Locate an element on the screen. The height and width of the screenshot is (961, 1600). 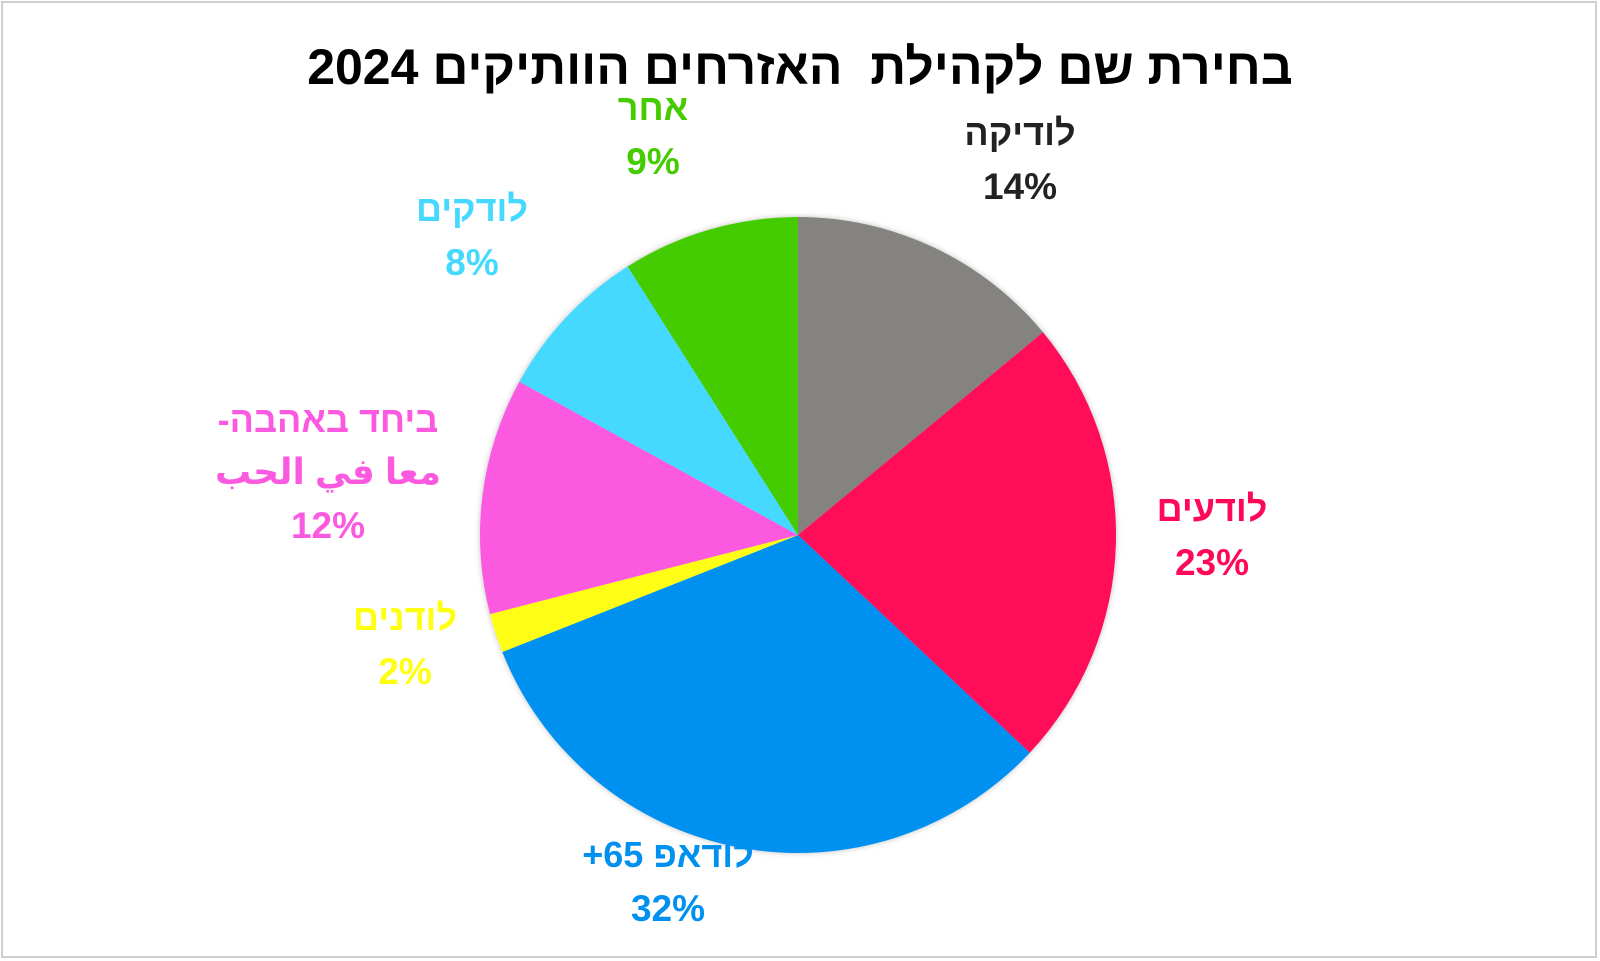
chart-title: בחירת שם לקהילת האזרחים הוותיקים 2024 is located at coordinates (800, 67).